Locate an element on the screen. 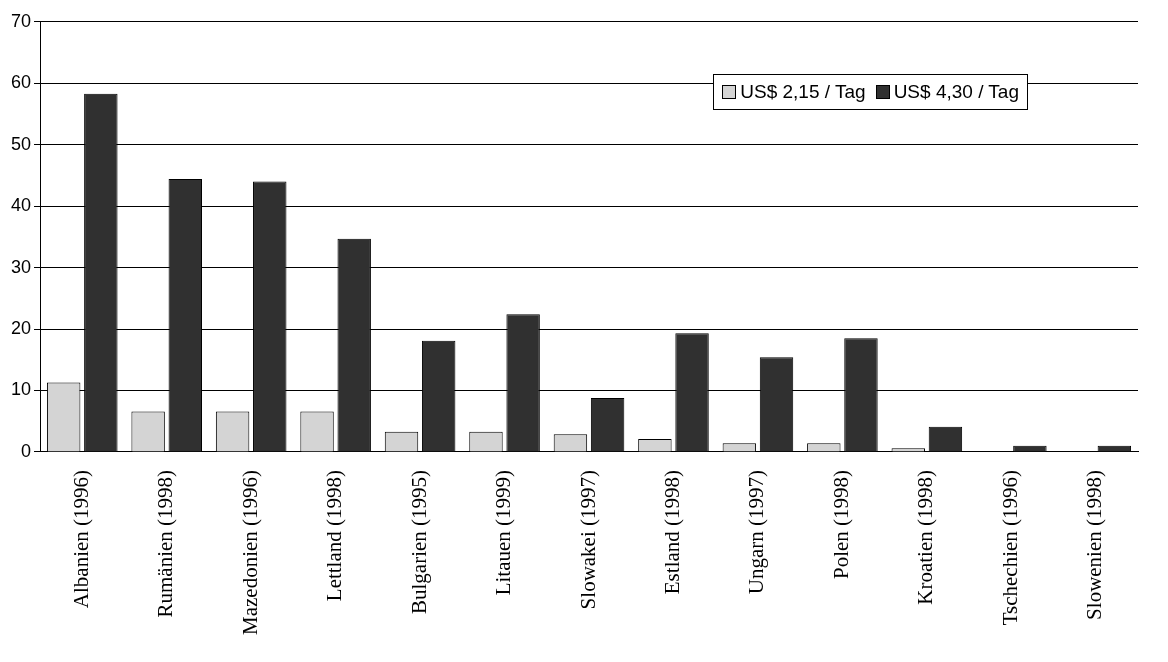 This screenshot has width=1168, height=662. legend-label: US$ 4,30 / Tag is located at coordinates (956, 92).